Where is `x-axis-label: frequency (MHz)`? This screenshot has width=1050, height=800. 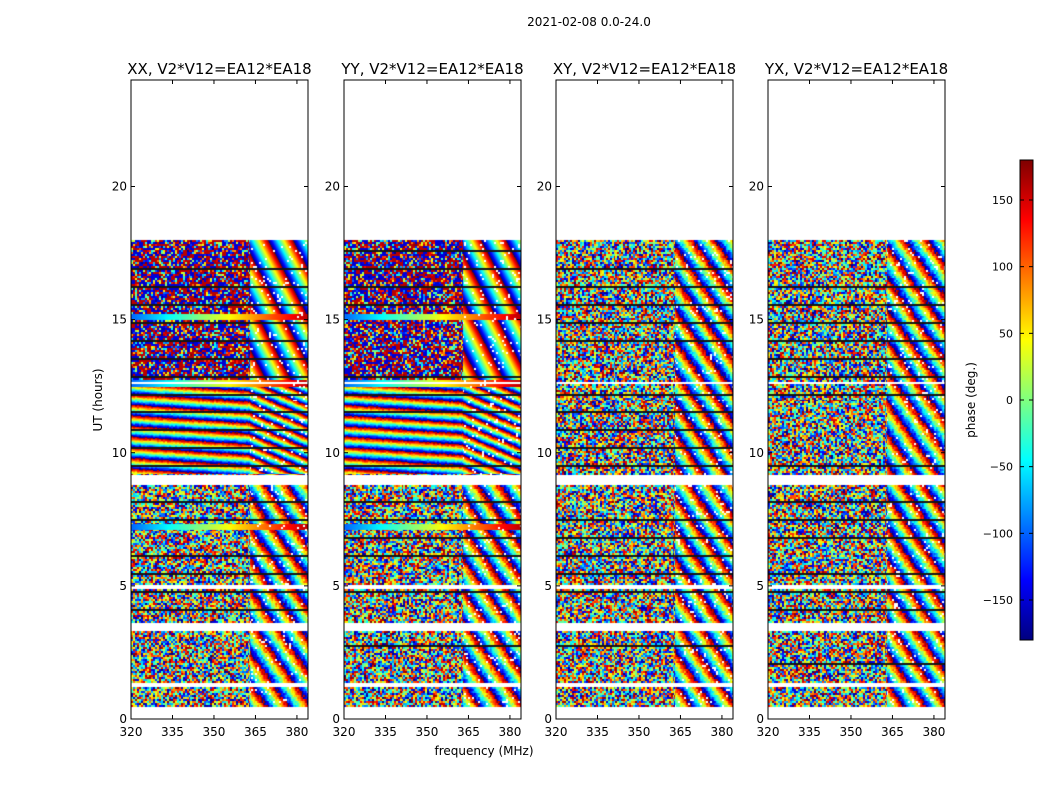 x-axis-label: frequency (MHz) is located at coordinates (483, 751).